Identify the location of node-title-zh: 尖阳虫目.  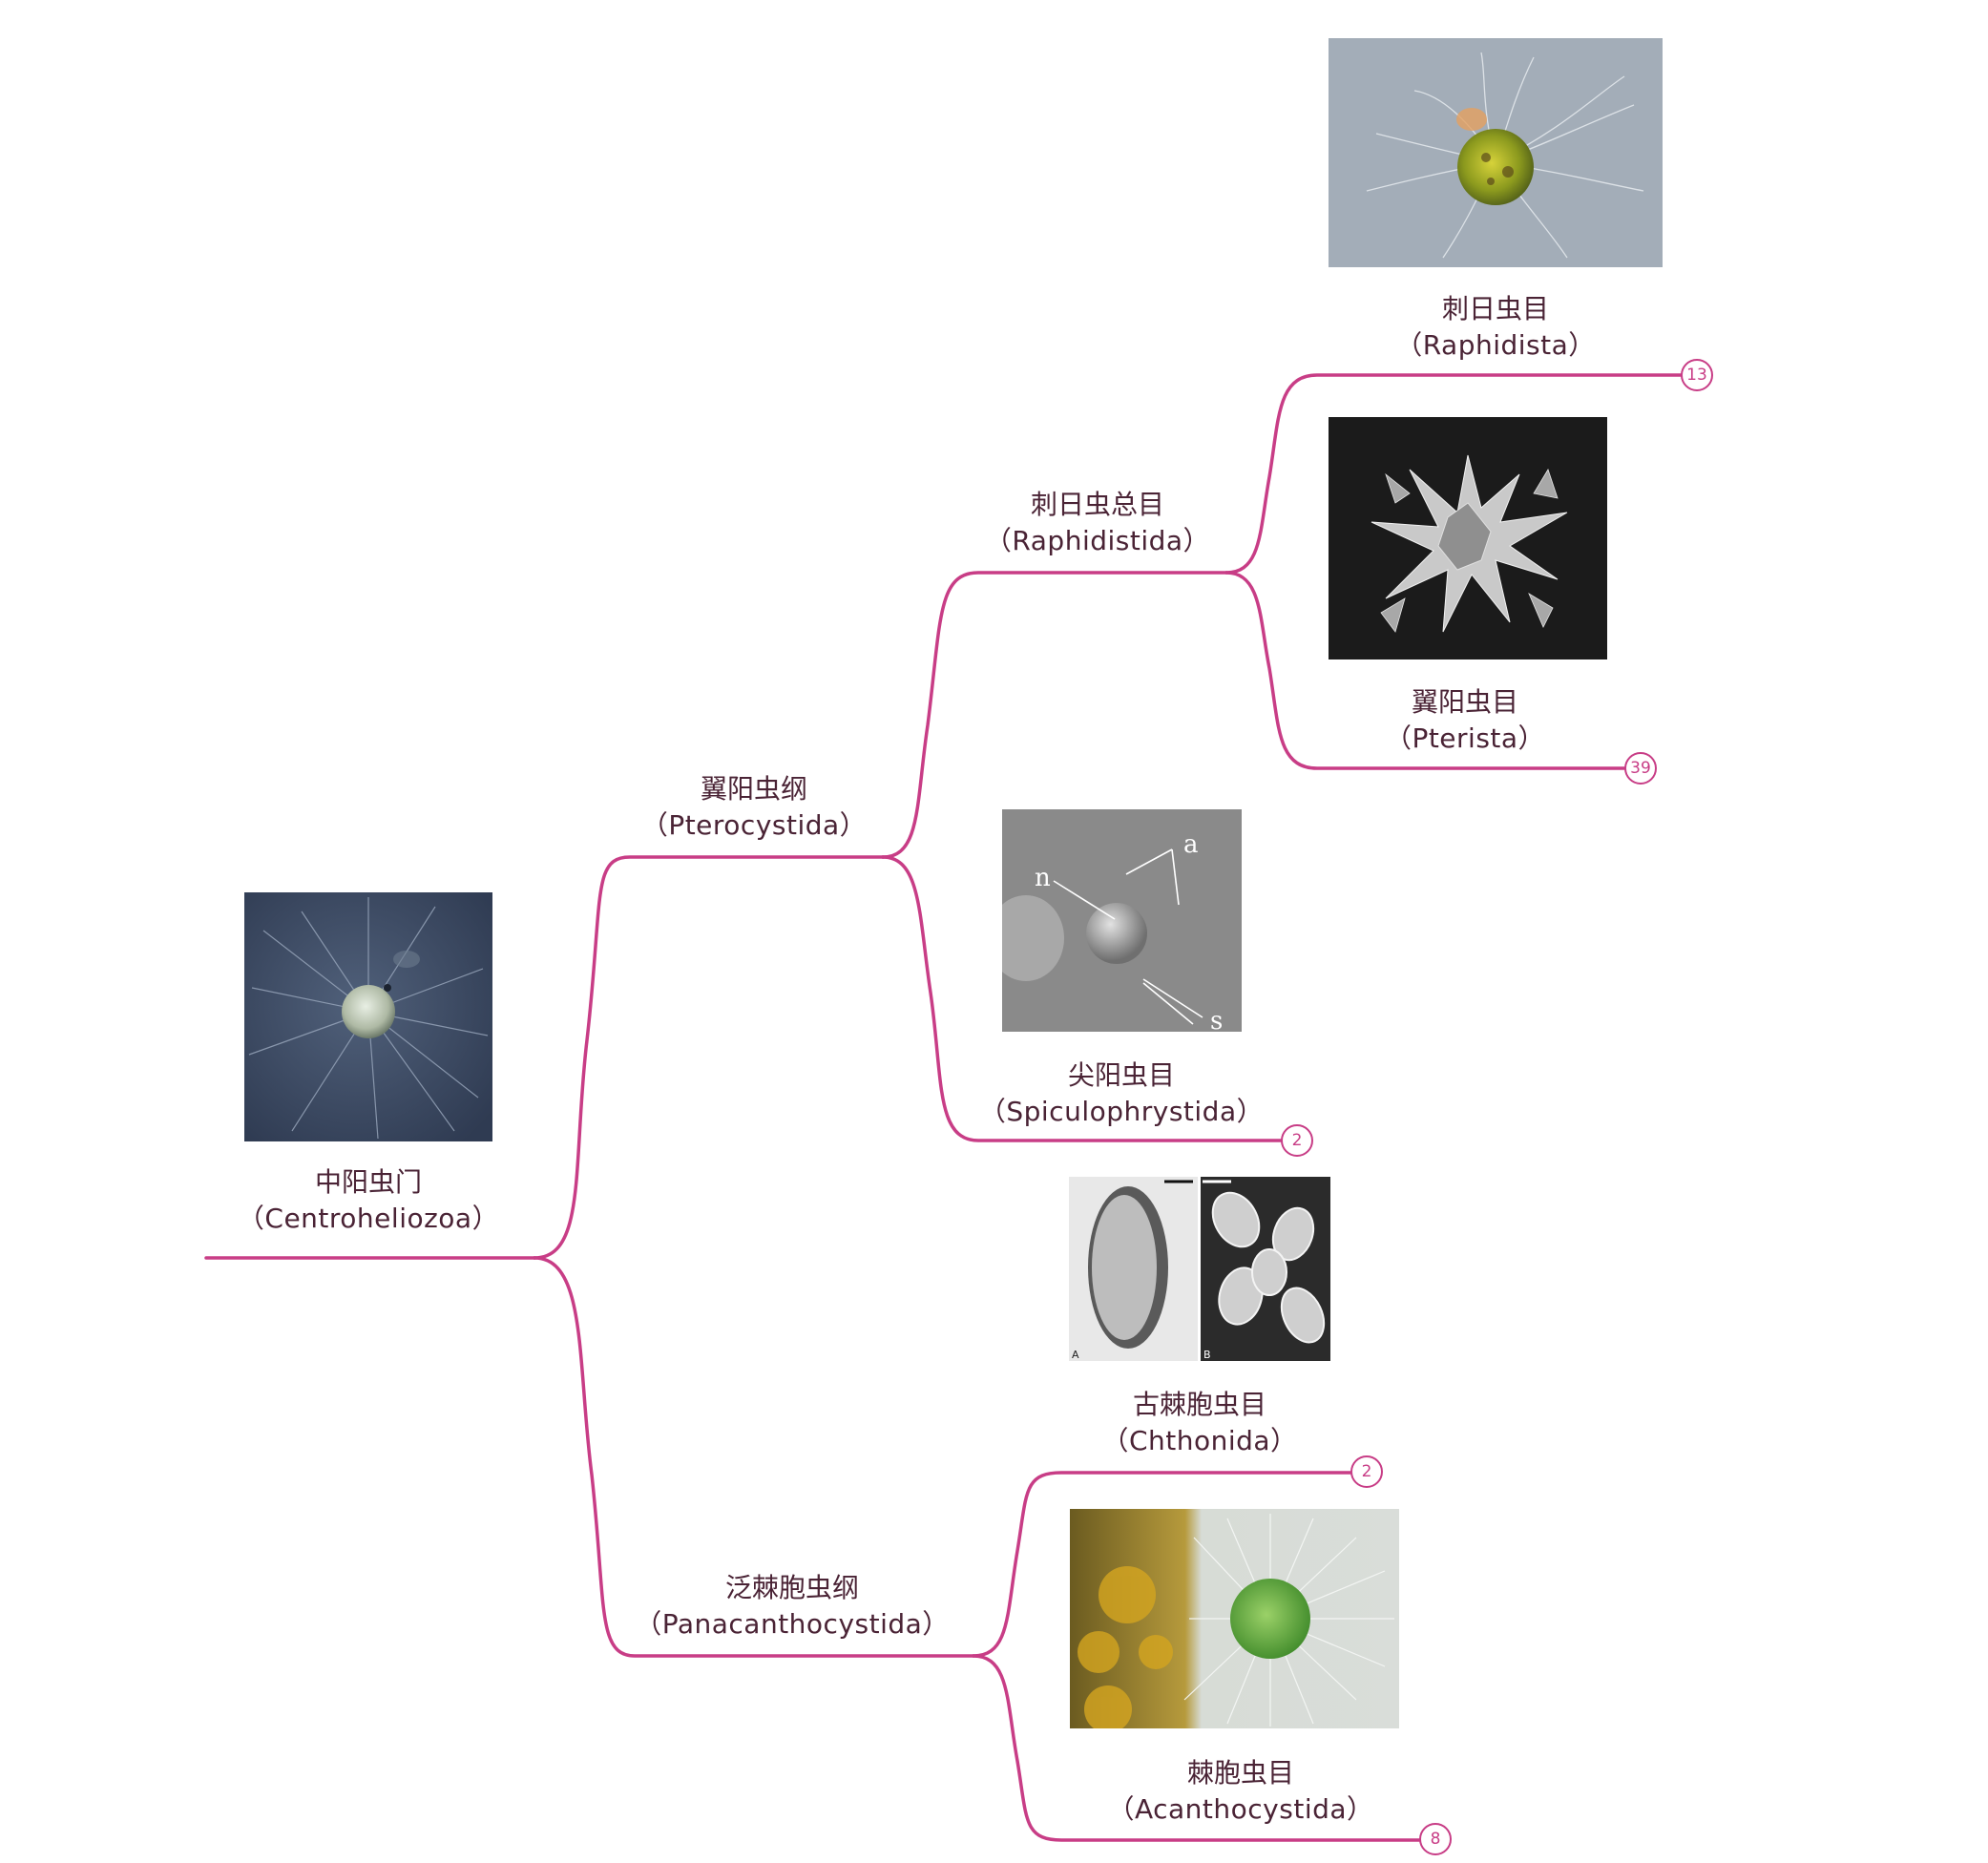
(1121, 1075).